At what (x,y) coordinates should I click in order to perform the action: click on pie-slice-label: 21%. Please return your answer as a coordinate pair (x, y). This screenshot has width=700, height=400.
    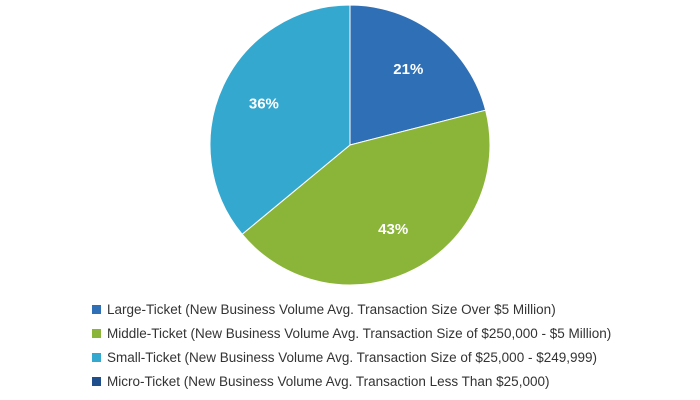
    Looking at the image, I should click on (408, 69).